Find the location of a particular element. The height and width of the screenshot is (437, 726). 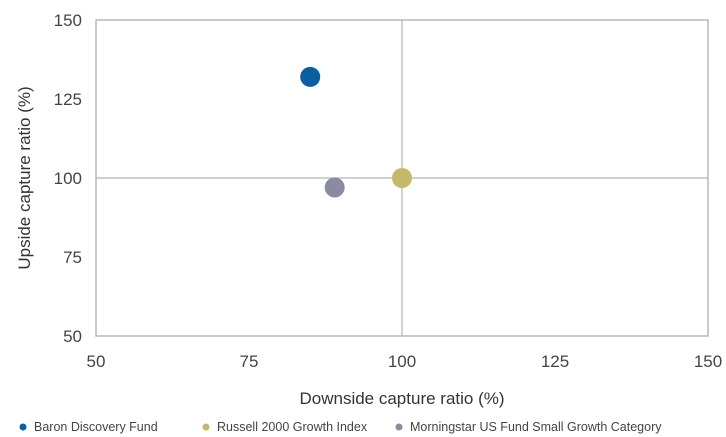

x-tick-label: 50 is located at coordinates (96, 361).